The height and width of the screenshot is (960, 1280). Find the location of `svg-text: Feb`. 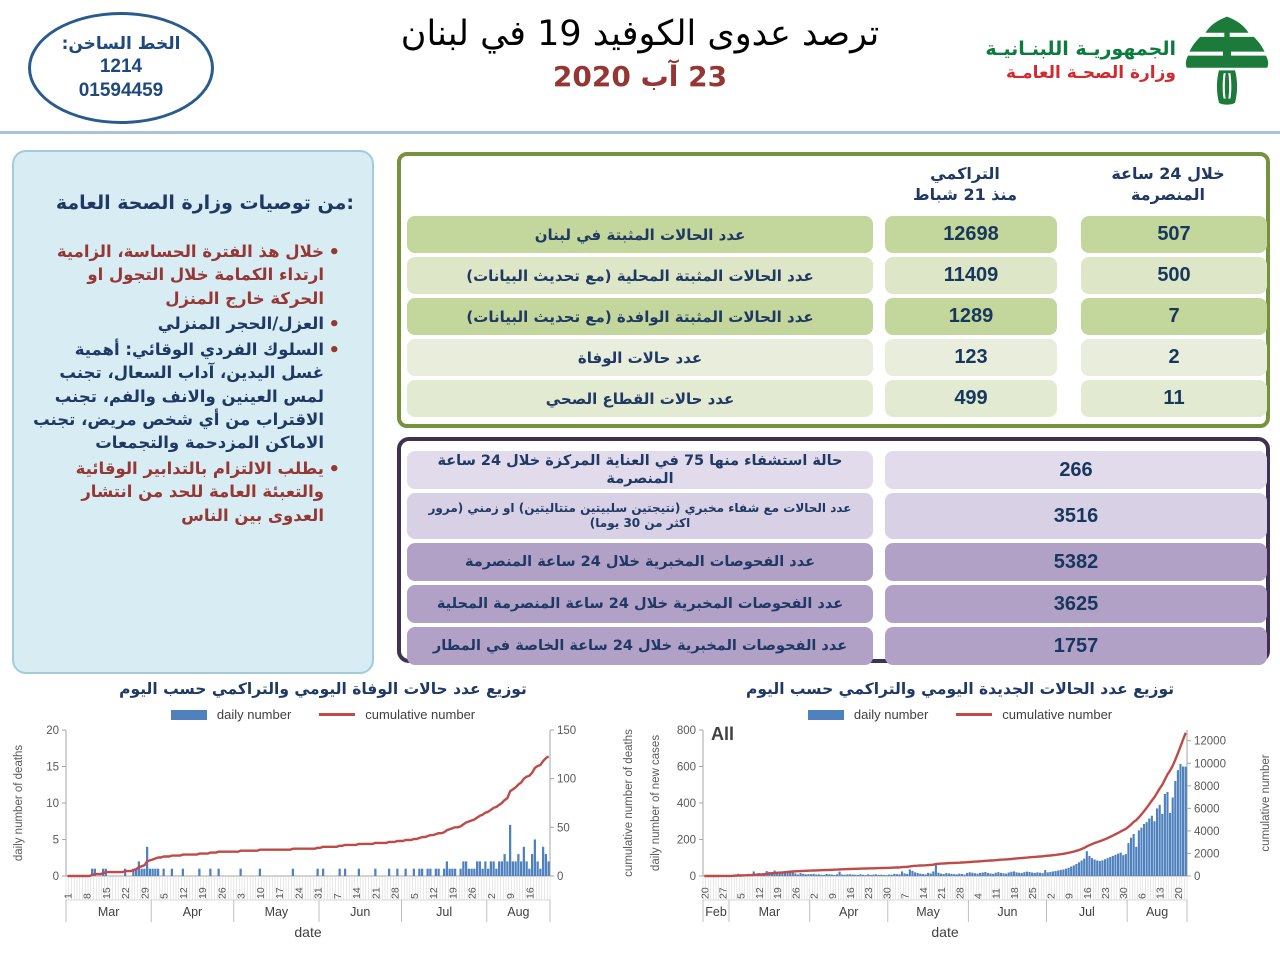

svg-text: Feb is located at coordinates (716, 912).